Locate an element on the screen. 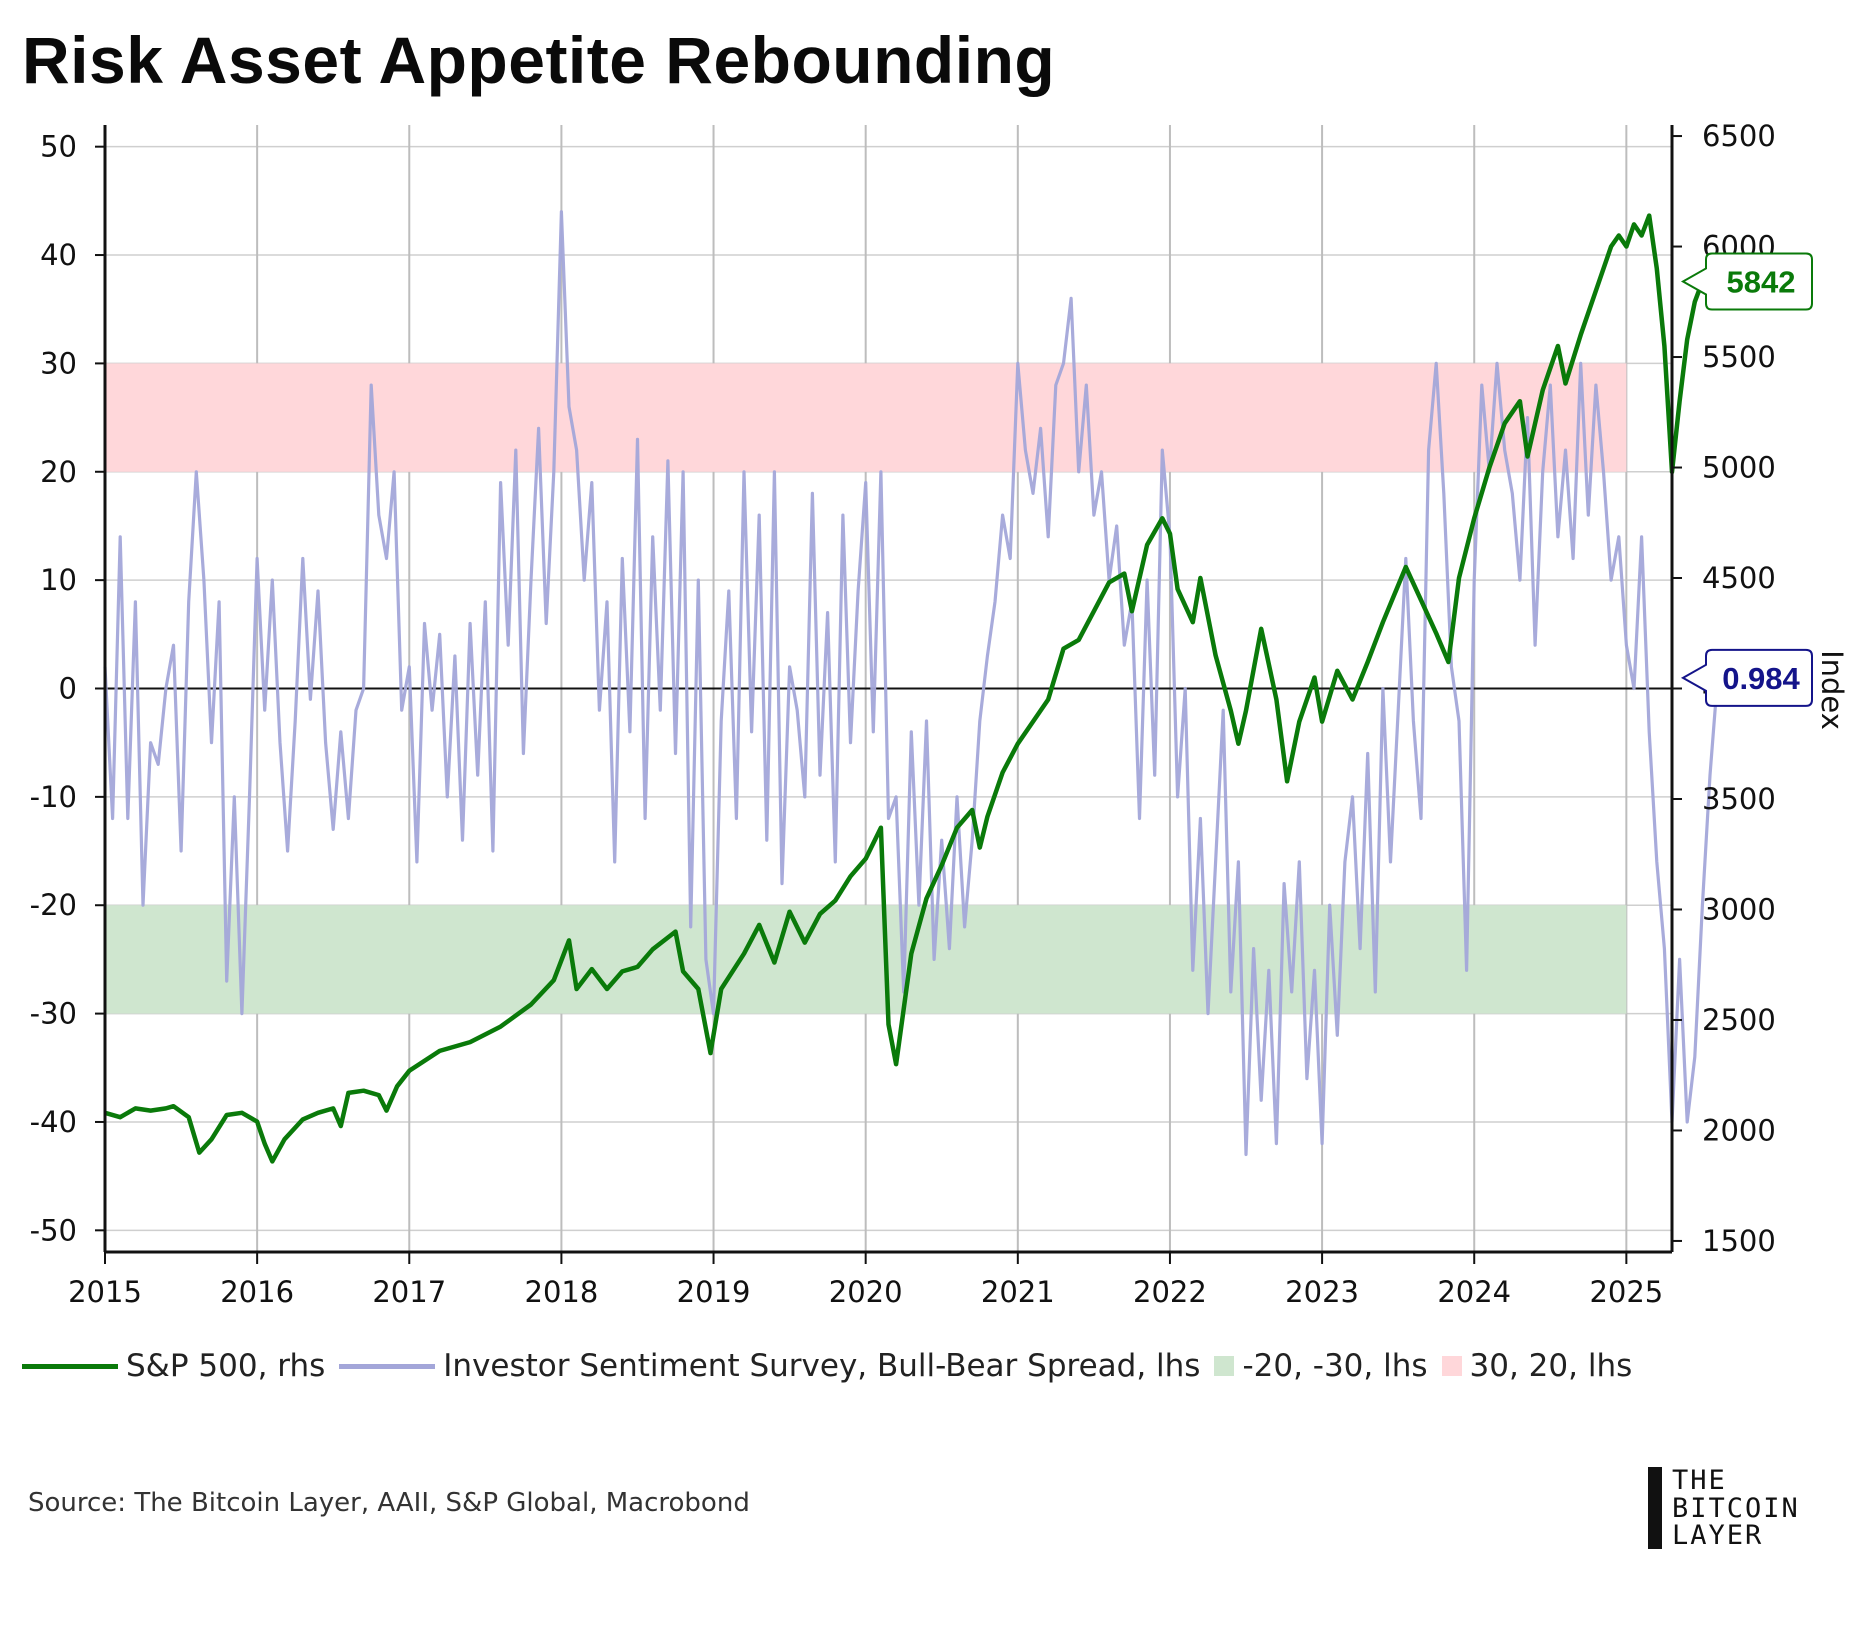 Image resolution: width=1875 pixels, height=1625 pixels. legend-item-green-band: -20, -30, lhs is located at coordinates (1321, 1366).